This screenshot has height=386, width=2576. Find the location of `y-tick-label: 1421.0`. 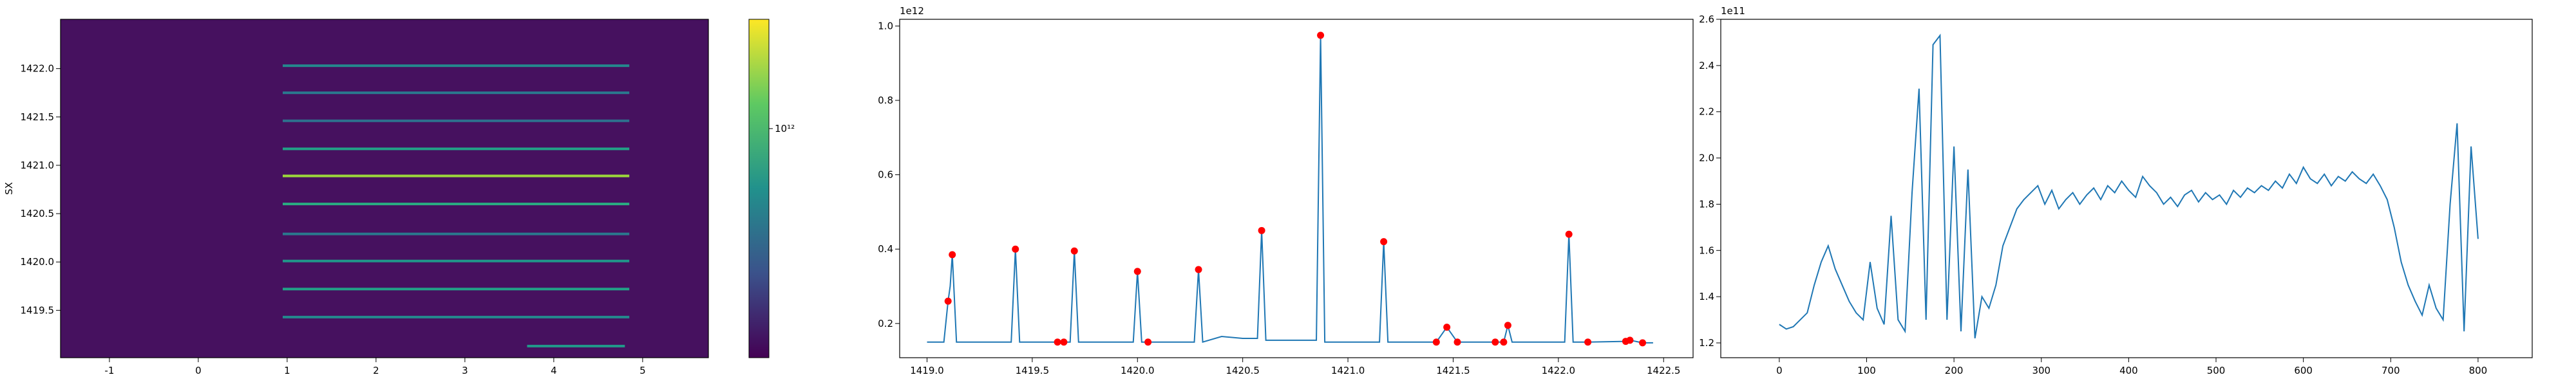

y-tick-label: 1421.0 is located at coordinates (38, 165).